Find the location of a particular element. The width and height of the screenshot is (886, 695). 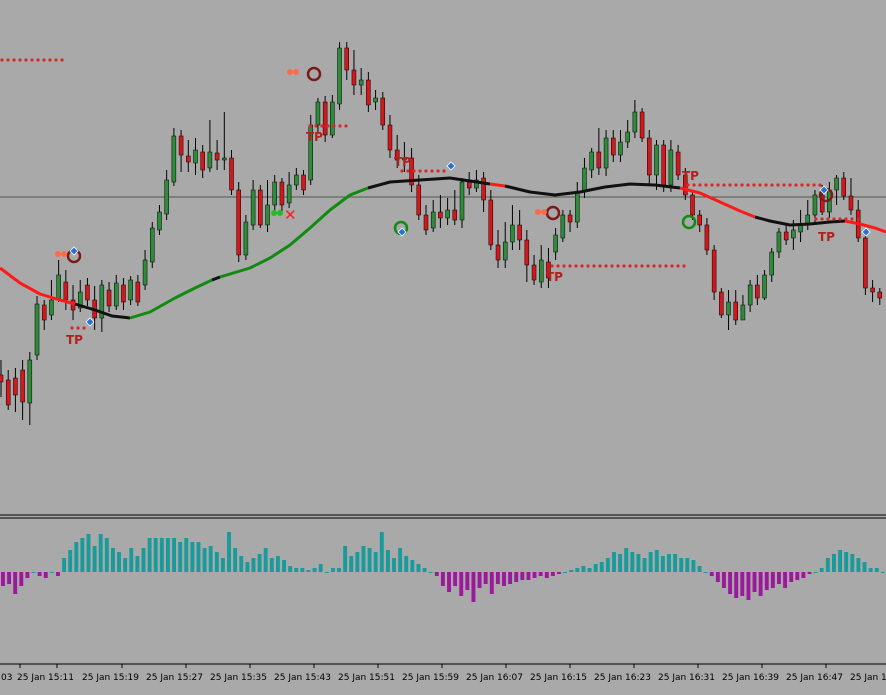

oscillator-panel is located at coordinates (443, 567).